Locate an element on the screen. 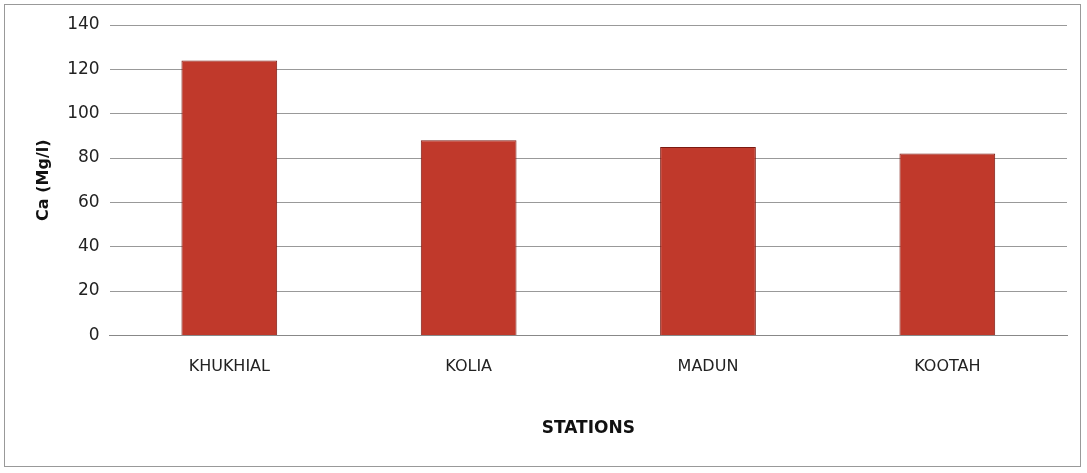  y-tick-label: 100 is located at coordinates (83, 112).